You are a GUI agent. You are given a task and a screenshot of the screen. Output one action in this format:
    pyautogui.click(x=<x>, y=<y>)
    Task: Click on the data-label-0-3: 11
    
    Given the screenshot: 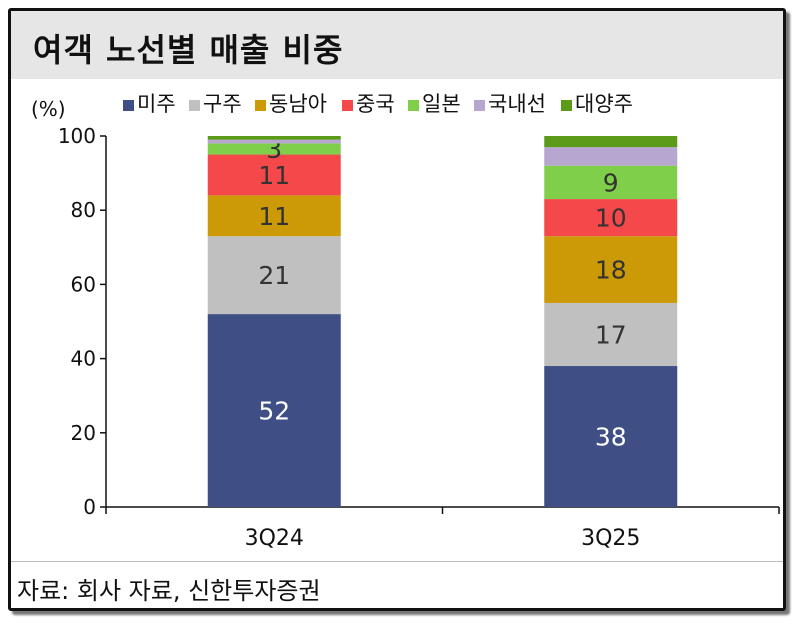 What is the action you would take?
    pyautogui.click(x=274, y=175)
    